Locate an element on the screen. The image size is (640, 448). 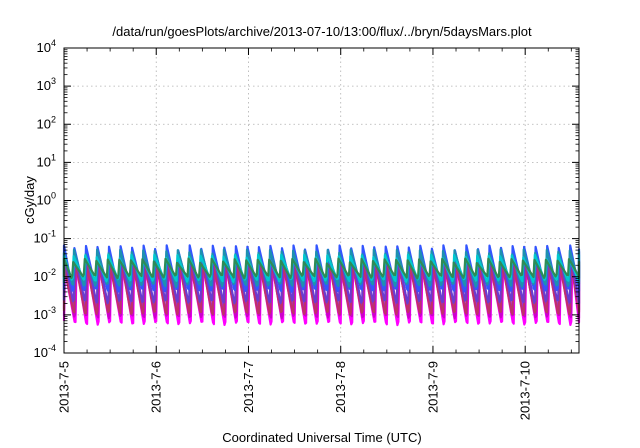
y-tick-label: 10⁰ is located at coordinates (46, 199).